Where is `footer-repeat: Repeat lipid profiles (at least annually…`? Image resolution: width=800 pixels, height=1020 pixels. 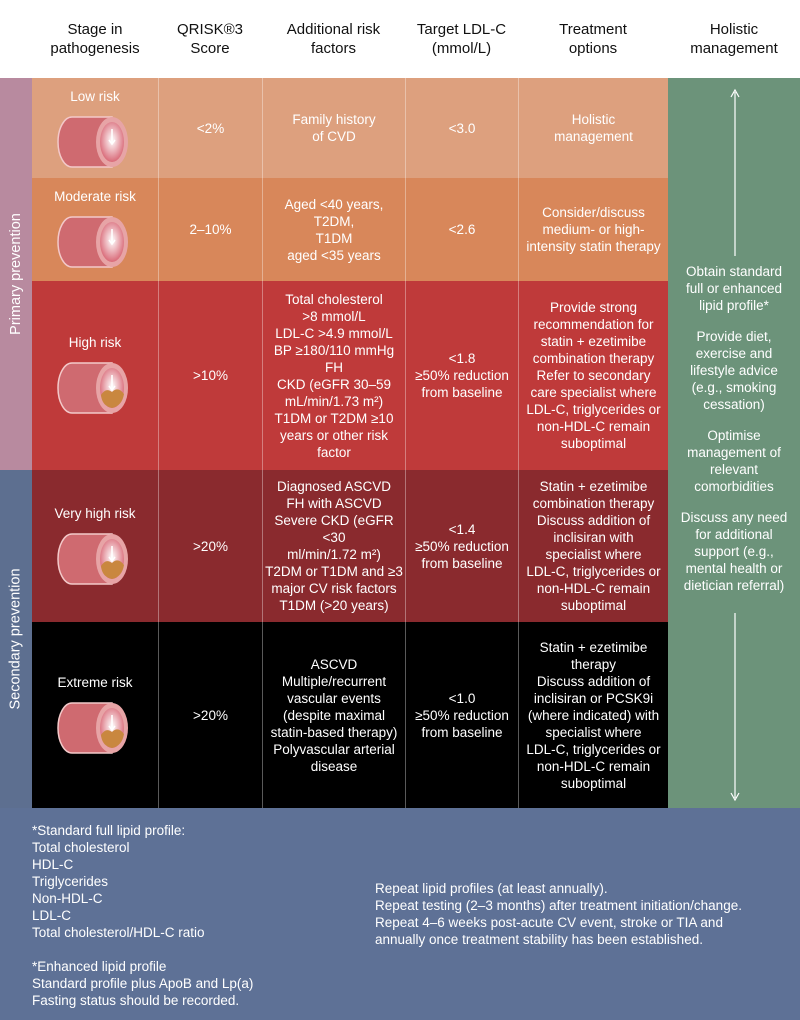
footer-repeat: Repeat lipid profiles (at least annually… is located at coordinates (558, 914).